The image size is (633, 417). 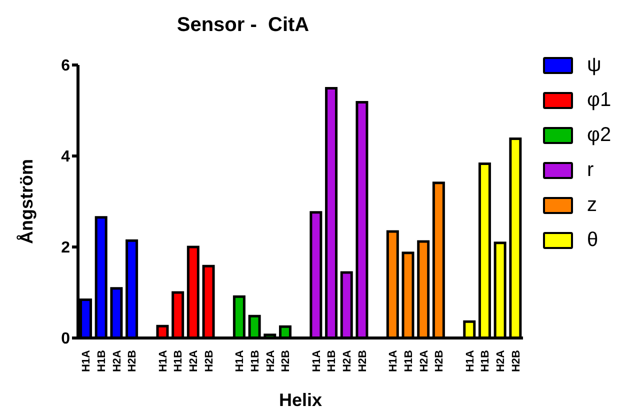 I want to click on chart-title: Sensor - CitA, so click(x=243, y=25).